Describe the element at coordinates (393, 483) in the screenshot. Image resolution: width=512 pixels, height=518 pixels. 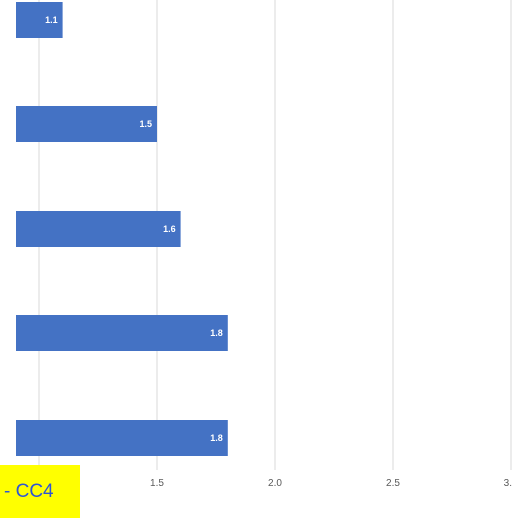
I see `x-tick-label: 2.5` at that location.